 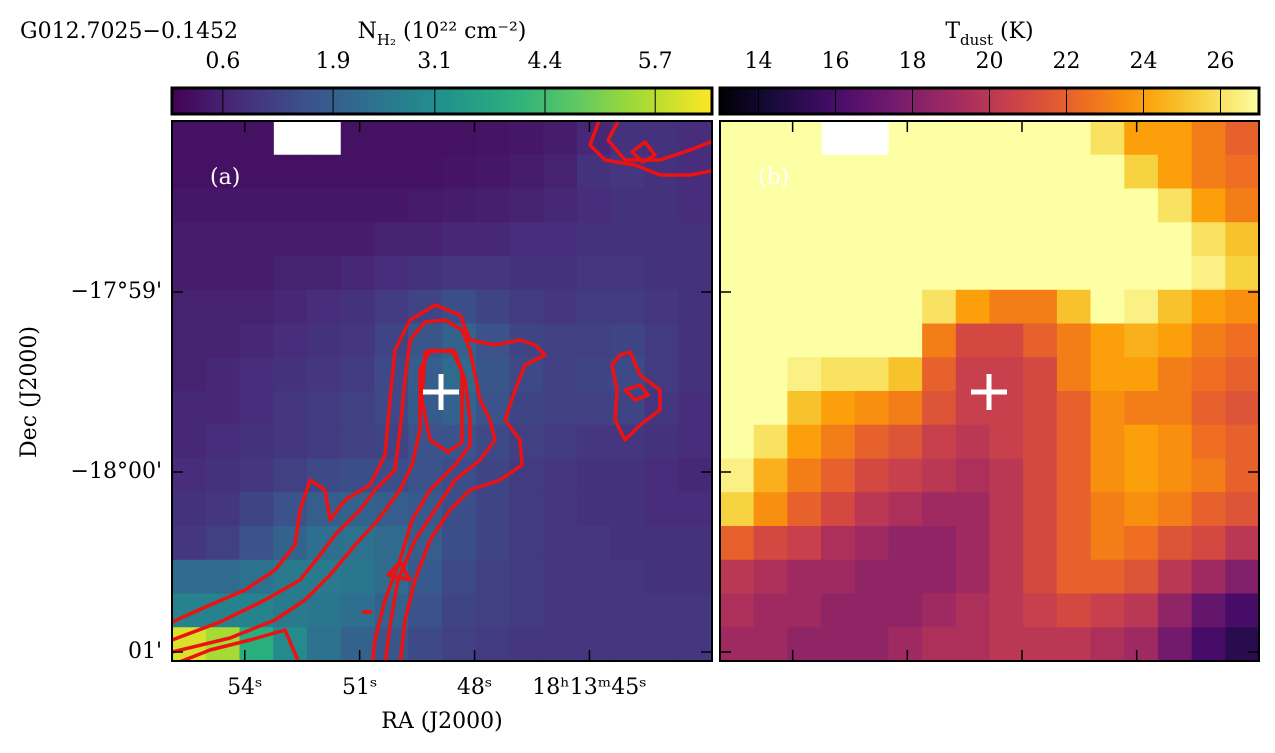 I want to click on colorbar-tick-label: 24, so click(x=1144, y=61).